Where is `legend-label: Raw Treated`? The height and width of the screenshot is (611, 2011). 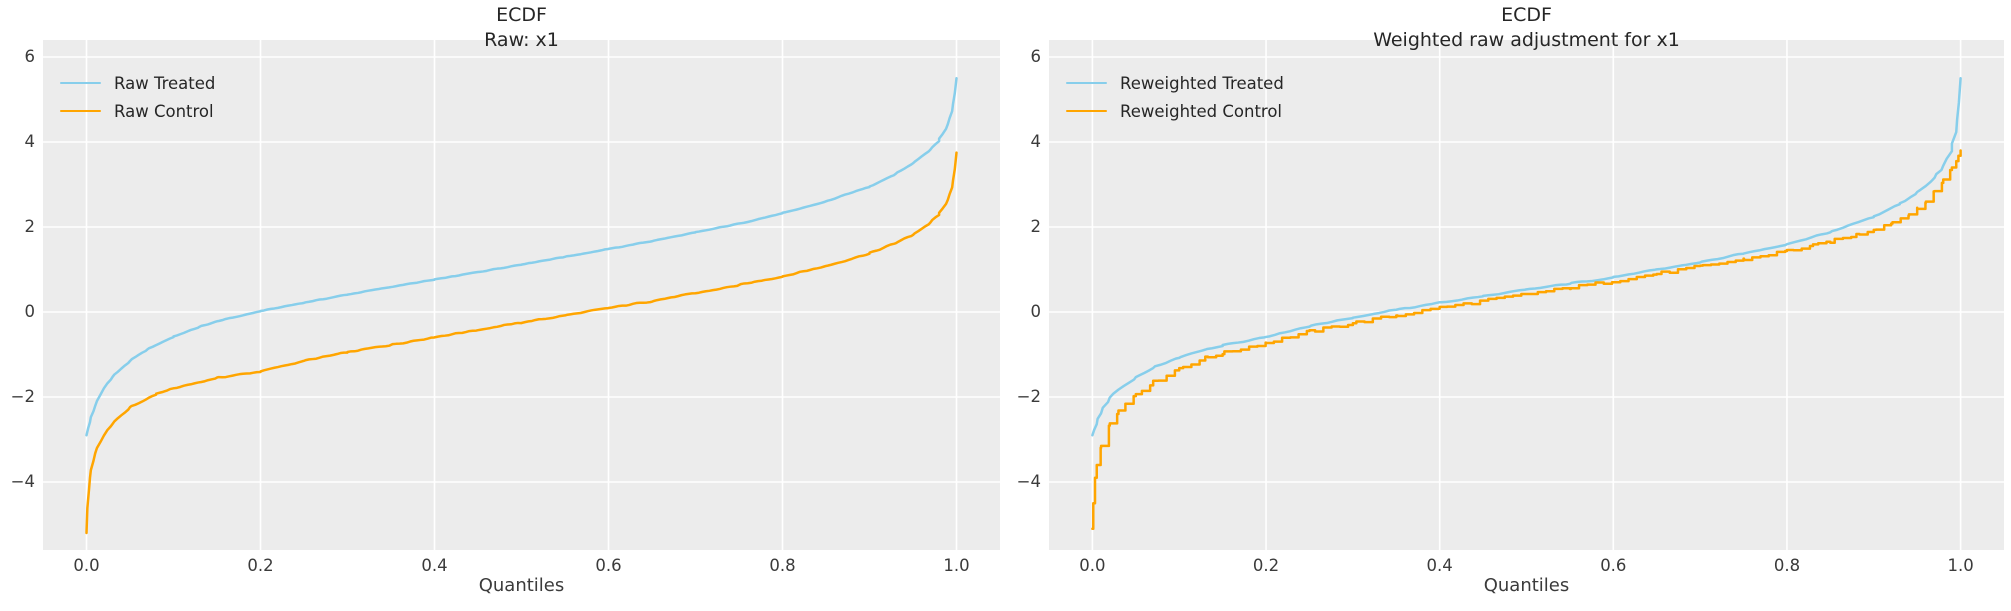 legend-label: Raw Treated is located at coordinates (165, 83).